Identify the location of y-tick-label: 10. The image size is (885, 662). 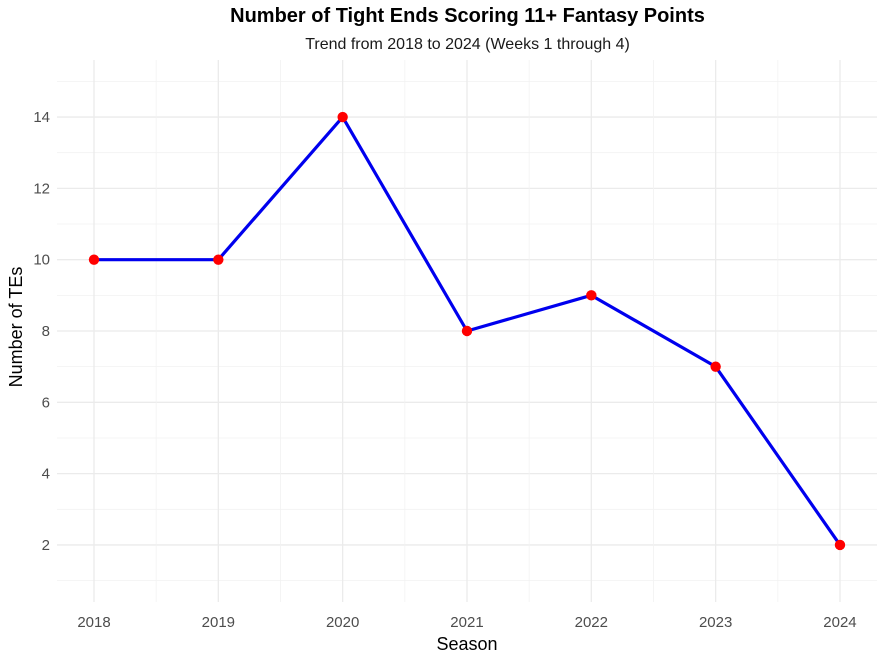
(41, 260).